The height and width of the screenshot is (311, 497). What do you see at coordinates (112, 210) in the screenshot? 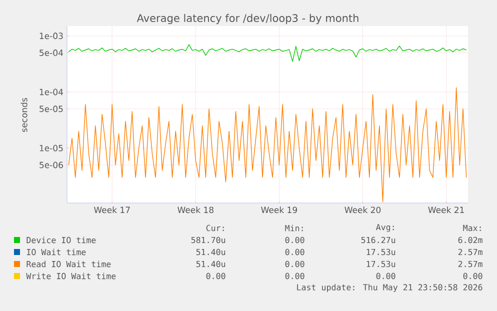
I see `x-tick-label: Week 17` at bounding box center [112, 210].